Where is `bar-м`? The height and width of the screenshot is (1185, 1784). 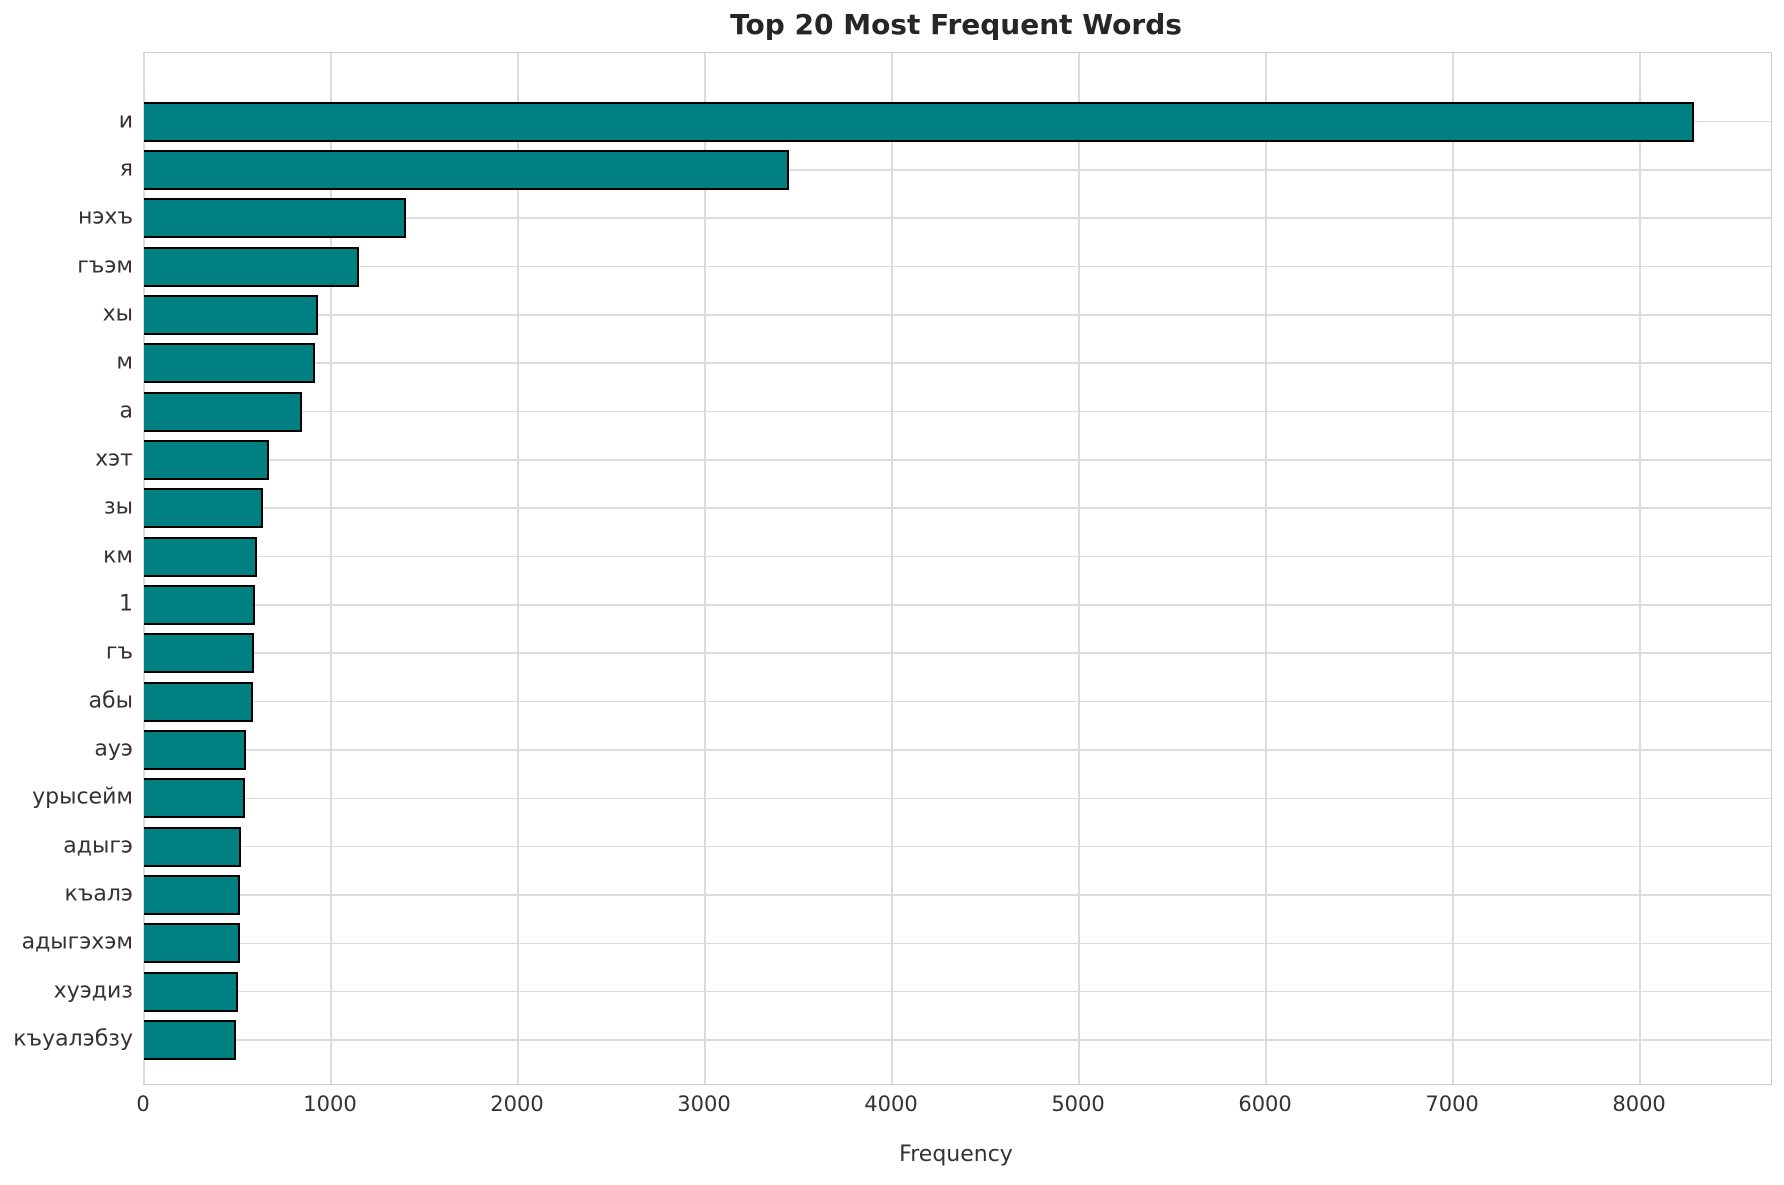 bar-м is located at coordinates (230, 363).